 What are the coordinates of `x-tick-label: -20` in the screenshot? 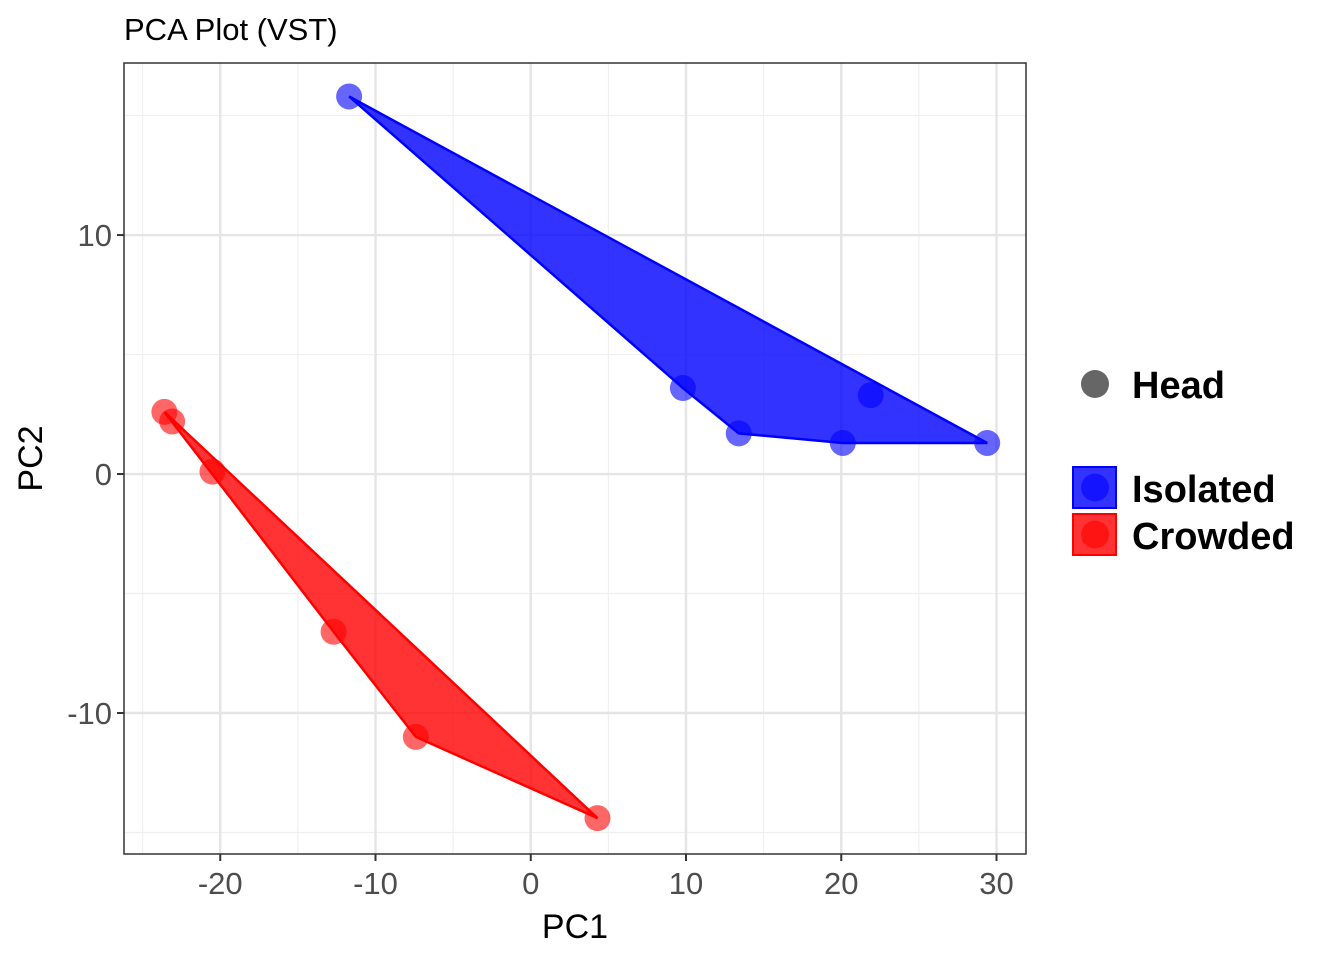 It's located at (220, 883).